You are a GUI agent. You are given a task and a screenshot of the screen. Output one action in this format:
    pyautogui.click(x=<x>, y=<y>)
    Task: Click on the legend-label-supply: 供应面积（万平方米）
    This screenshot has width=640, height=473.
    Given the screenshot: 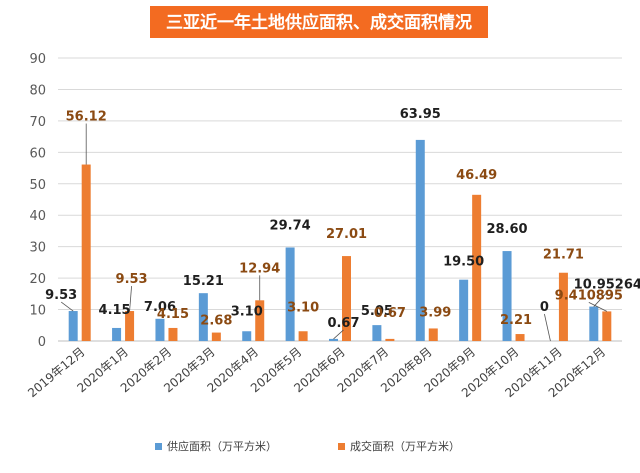 What is the action you would take?
    pyautogui.click(x=222, y=446)
    